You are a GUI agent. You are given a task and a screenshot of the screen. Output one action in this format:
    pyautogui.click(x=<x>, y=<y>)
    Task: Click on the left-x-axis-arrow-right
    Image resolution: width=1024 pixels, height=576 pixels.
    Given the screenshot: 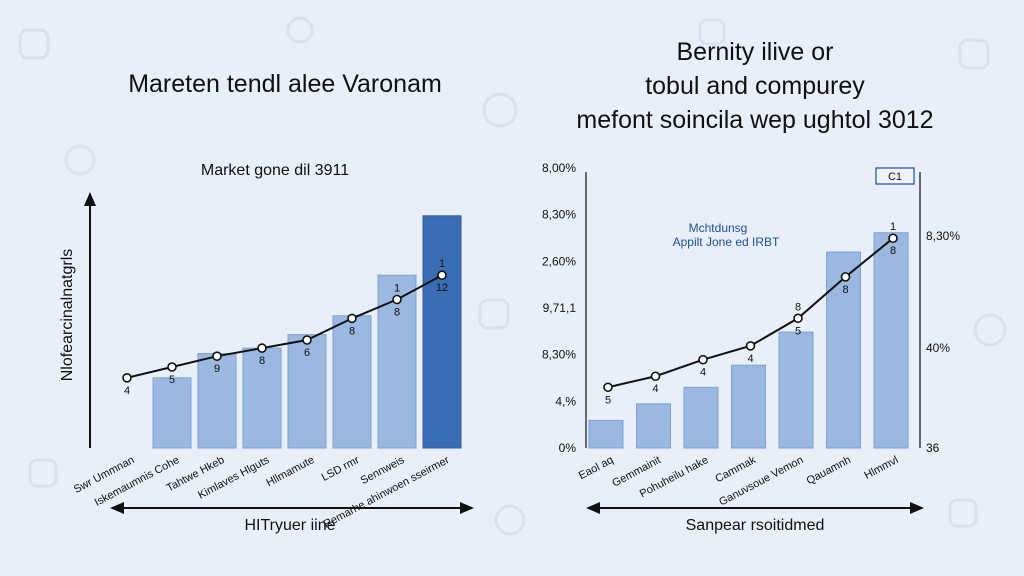 What is the action you would take?
    pyautogui.click(x=467, y=508)
    